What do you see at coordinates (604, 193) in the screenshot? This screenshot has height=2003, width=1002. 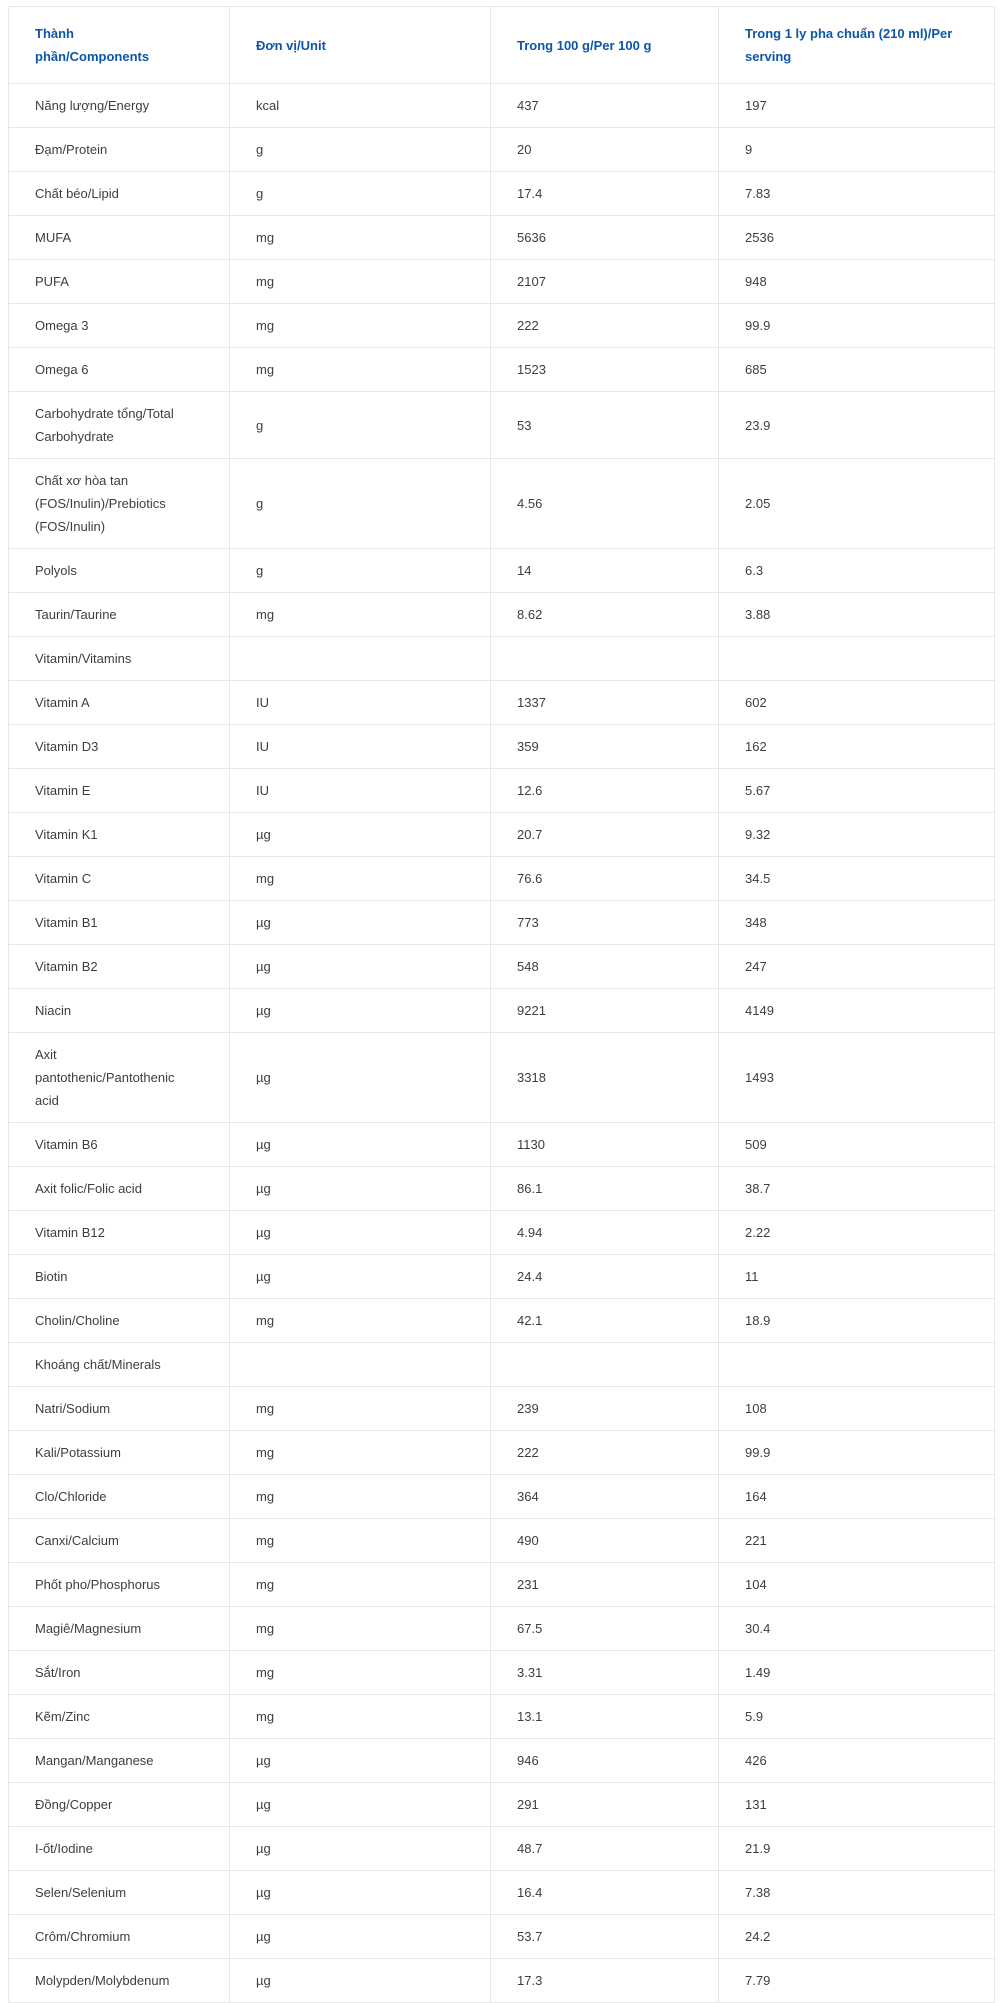 I see `per-100g-value-cell: 17.4` at bounding box center [604, 193].